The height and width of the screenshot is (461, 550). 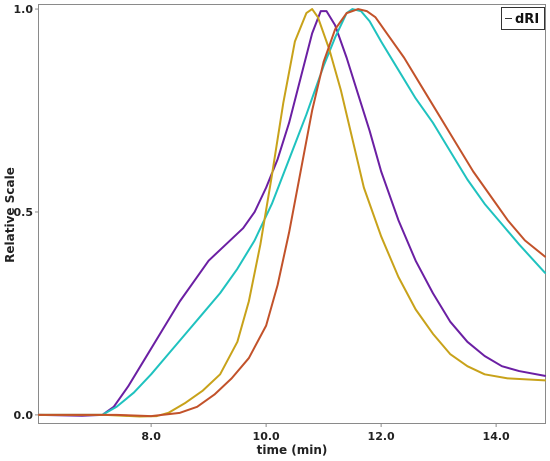 What do you see at coordinates (24, 415) in the screenshot?
I see `y-tick-label: 0.0` at bounding box center [24, 415].